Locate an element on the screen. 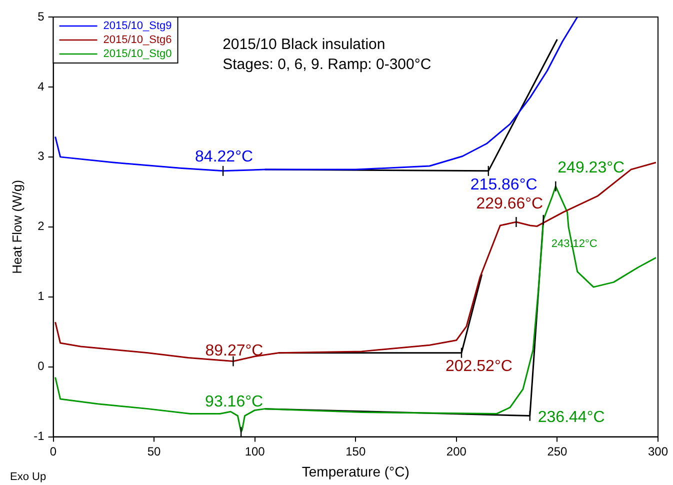  y-tick-label: 3 is located at coordinates (41, 156).